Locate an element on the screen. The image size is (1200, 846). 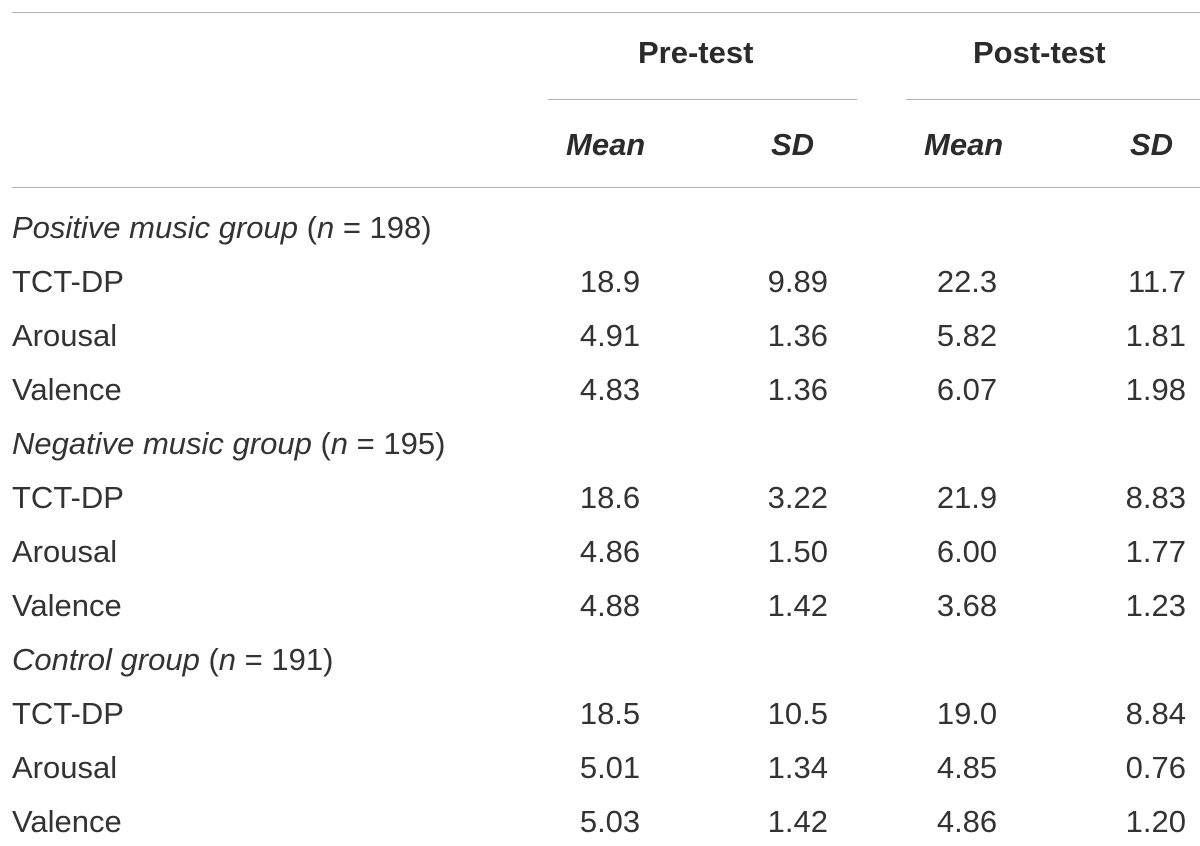
post-mean-cell: 6.07 is located at coordinates (967, 389).